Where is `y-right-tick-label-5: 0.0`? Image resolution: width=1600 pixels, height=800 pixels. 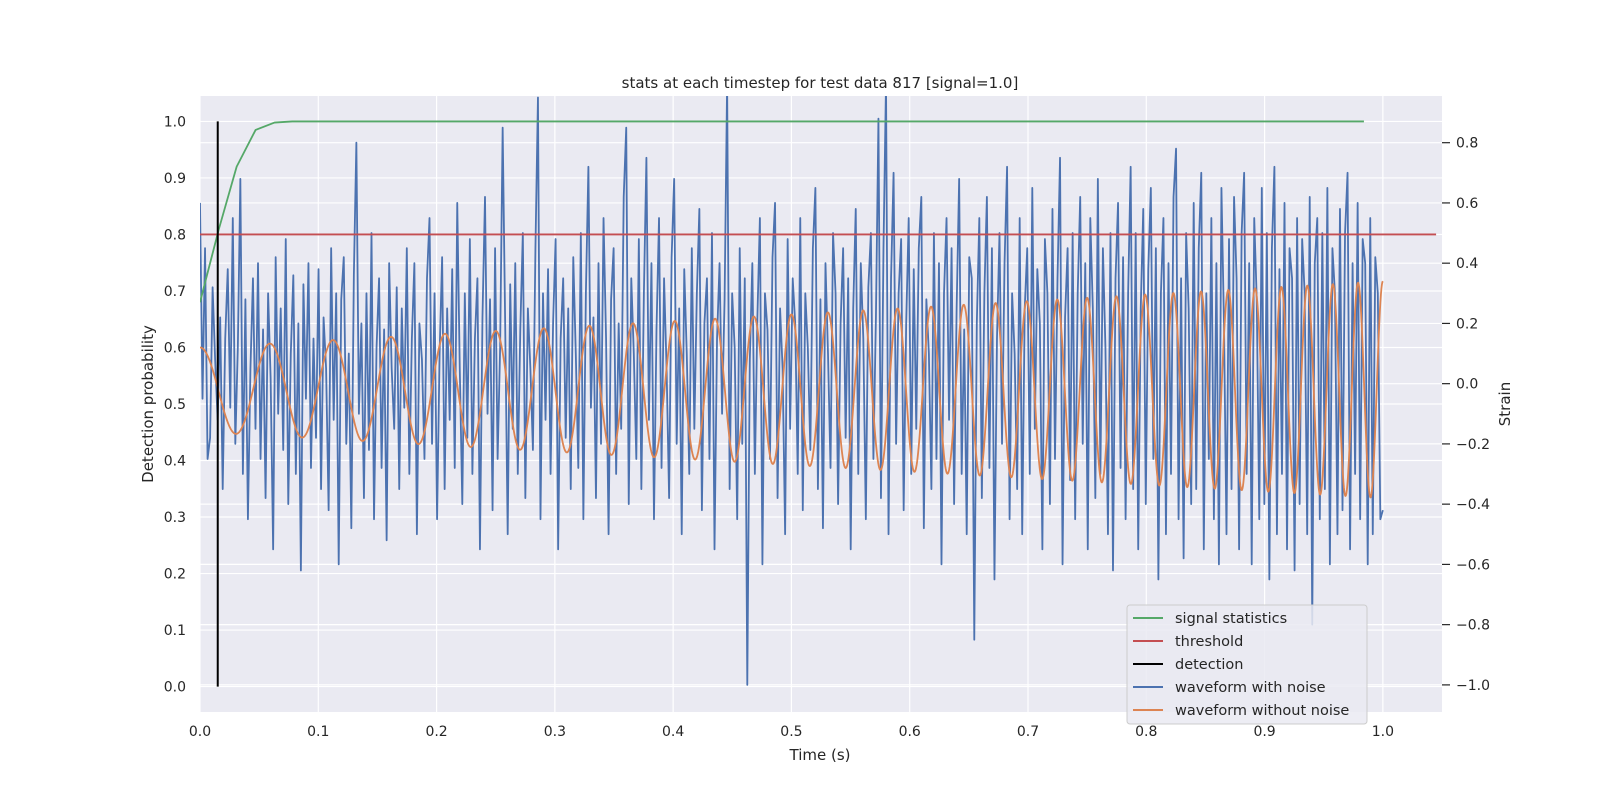
y-right-tick-label-5: 0.0 is located at coordinates (1467, 385).